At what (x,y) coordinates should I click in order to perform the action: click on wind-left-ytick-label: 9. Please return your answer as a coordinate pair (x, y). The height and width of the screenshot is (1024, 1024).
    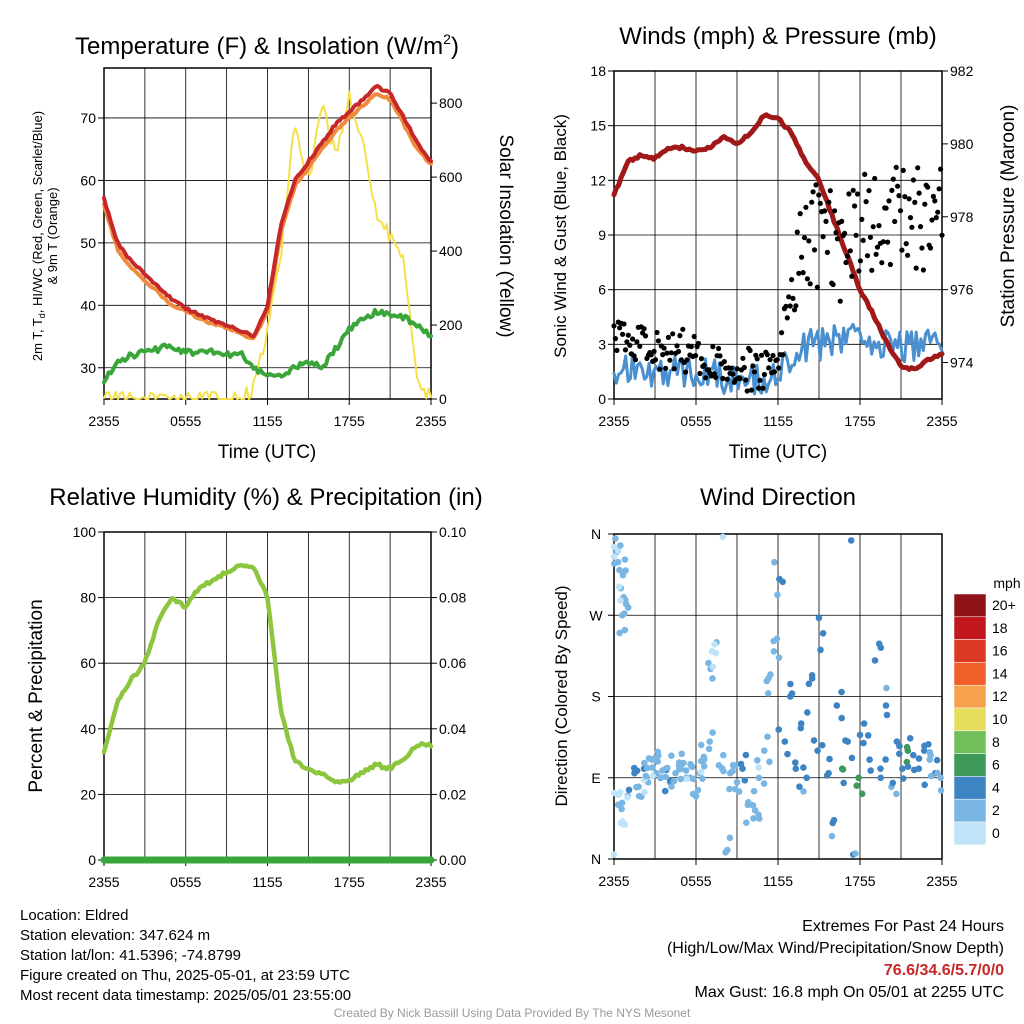
    Looking at the image, I should click on (602, 235).